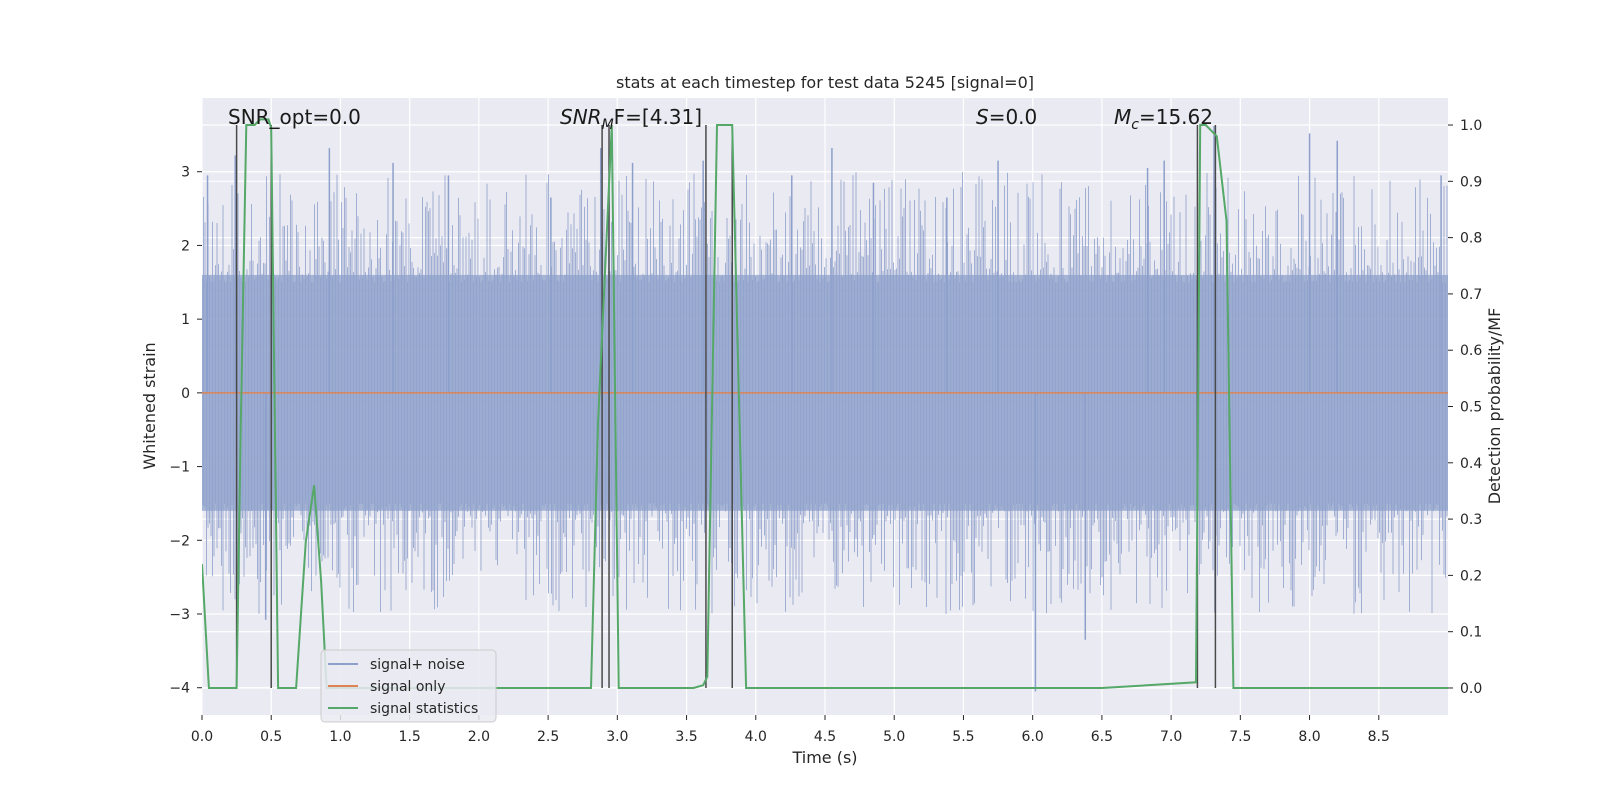 The width and height of the screenshot is (1600, 800). Describe the element at coordinates (1494, 406) in the screenshot. I see `y2-axis-label: Detection probability/MF` at that location.